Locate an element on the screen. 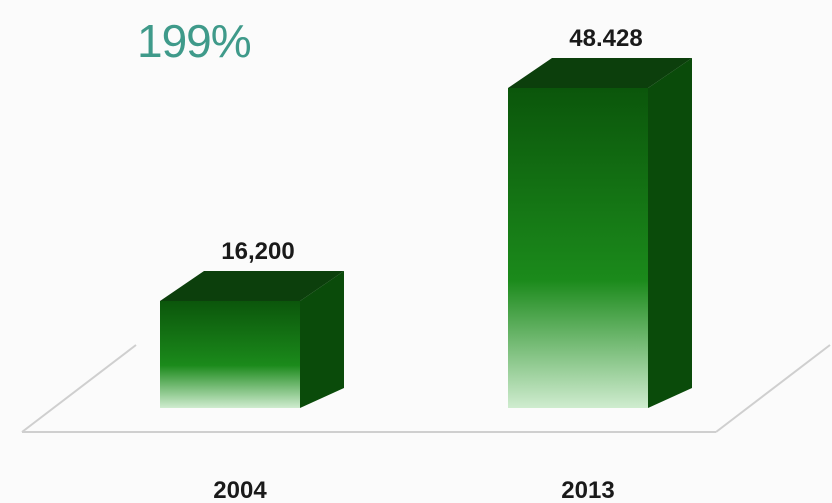 The width and height of the screenshot is (832, 503). bar-value-label: 48.428 is located at coordinates (605, 38).